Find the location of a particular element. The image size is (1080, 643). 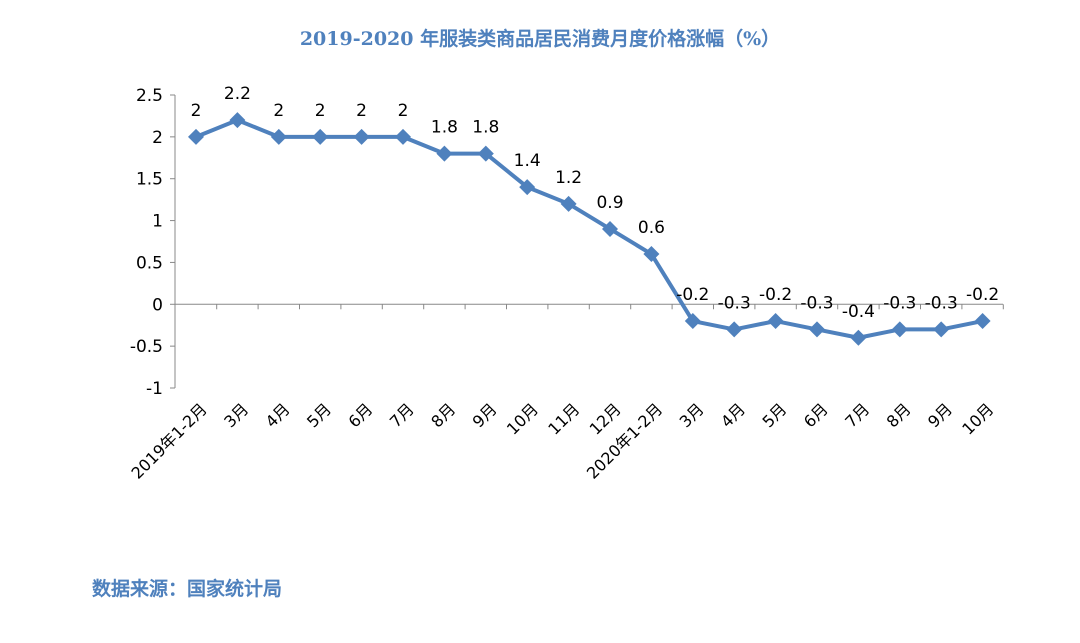

data-label: 0.6 is located at coordinates (651, 228).